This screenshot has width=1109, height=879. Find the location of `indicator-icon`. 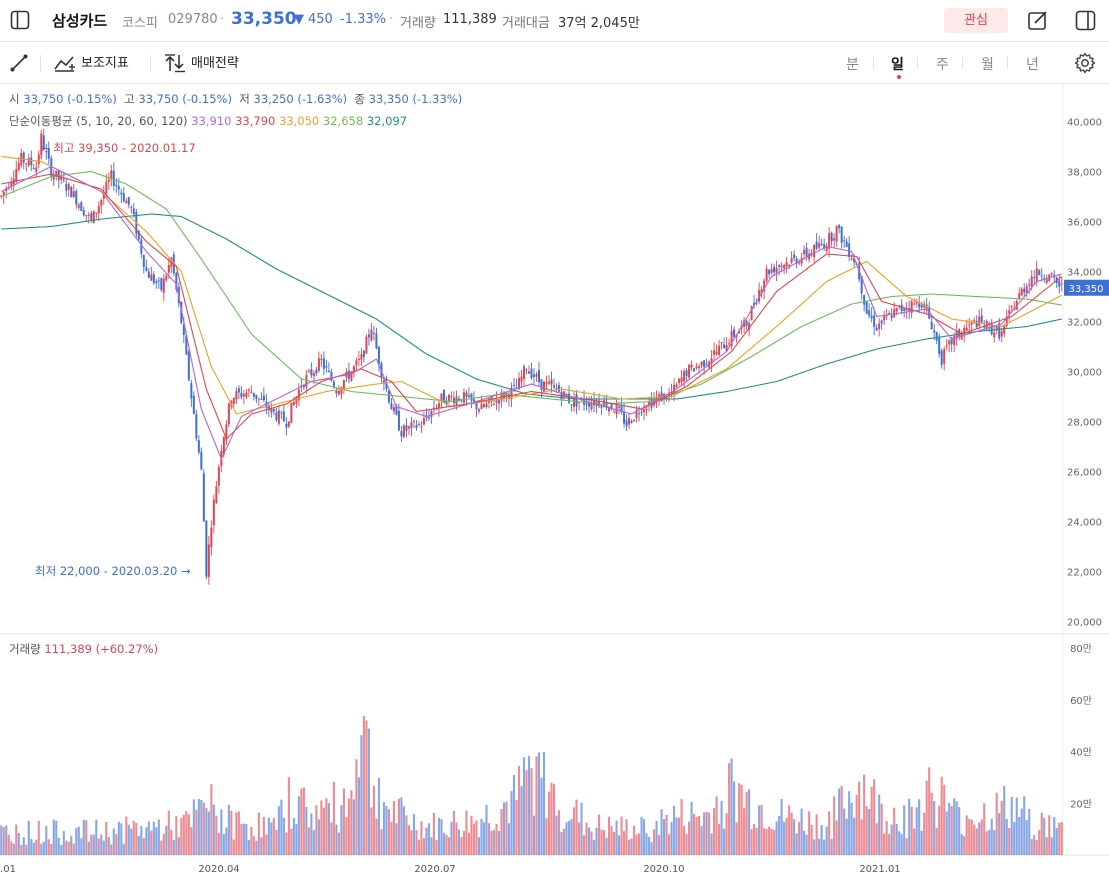

indicator-icon is located at coordinates (65, 63).